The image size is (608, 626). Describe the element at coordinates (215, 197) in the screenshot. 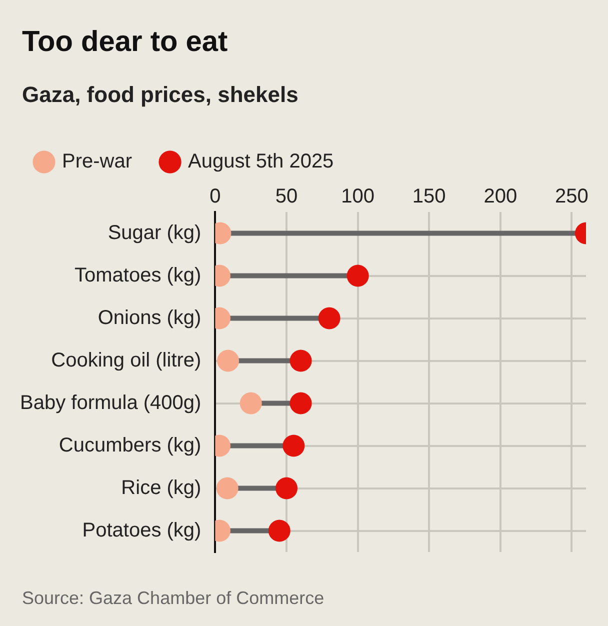

I see `x-tick-label: 0` at that location.